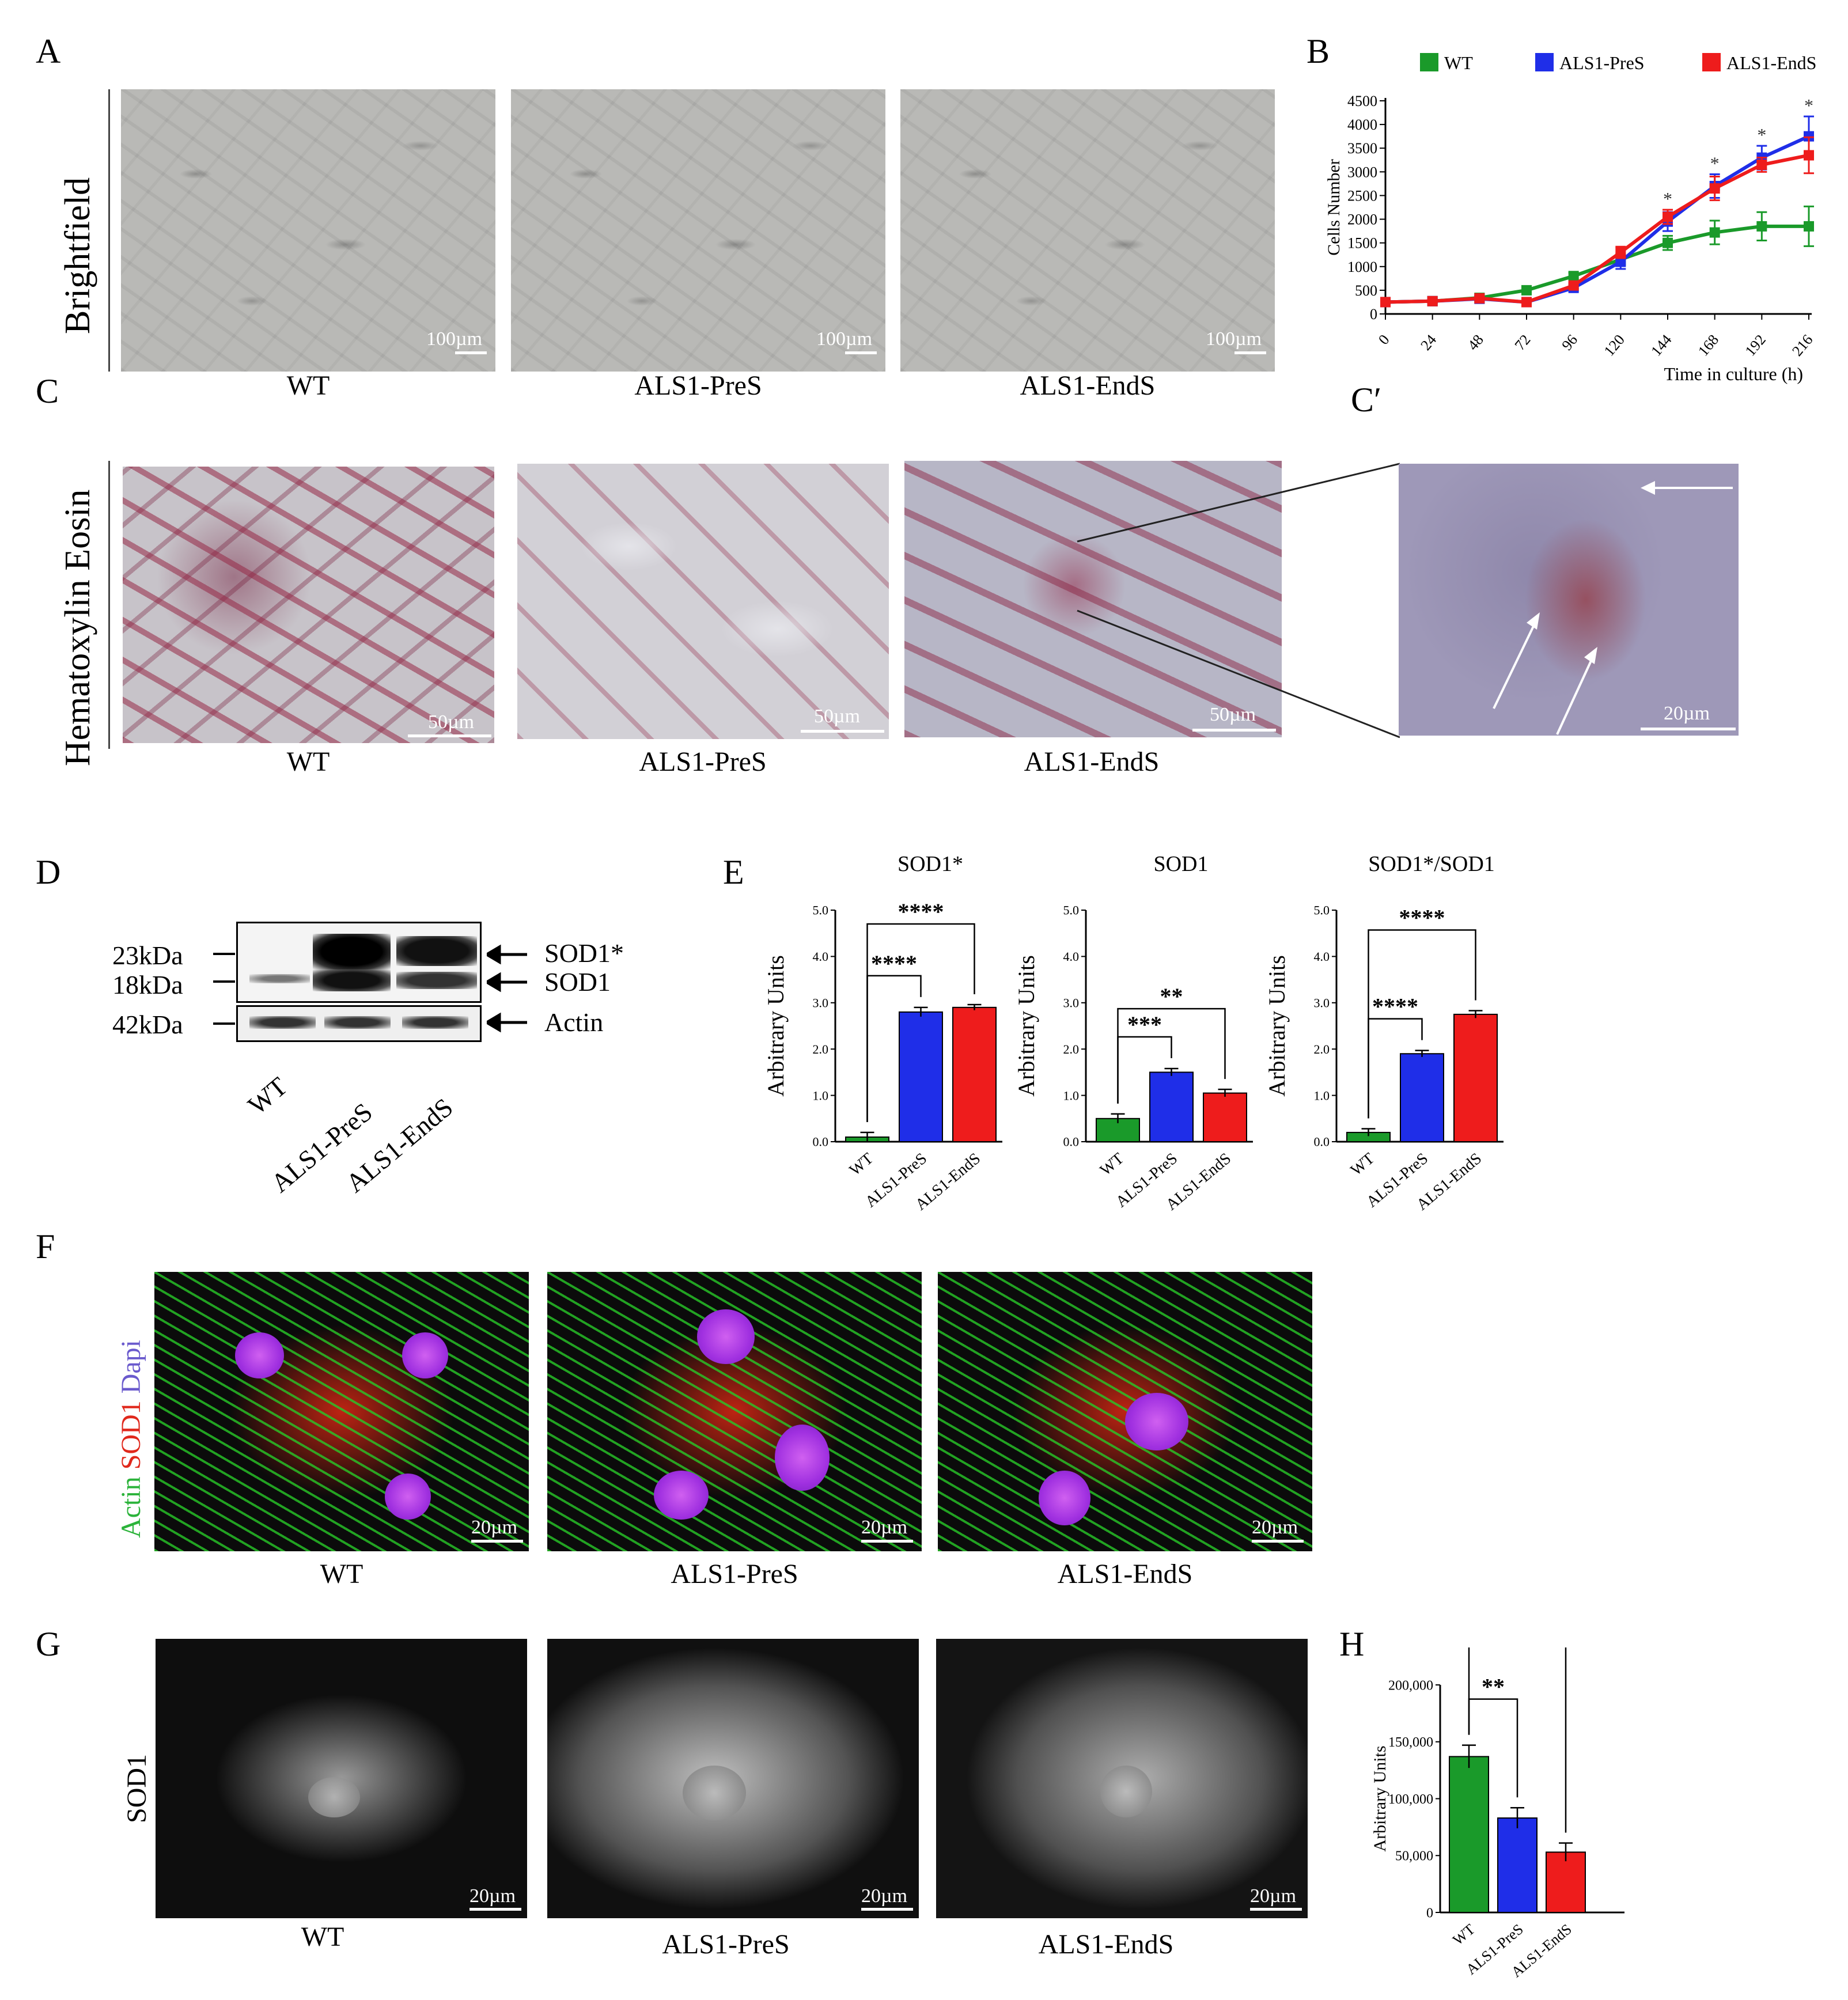 Image resolution: width=1848 pixels, height=2000 pixels. Describe the element at coordinates (1362, 1165) in the screenshot. I see `category-label: WT` at that location.